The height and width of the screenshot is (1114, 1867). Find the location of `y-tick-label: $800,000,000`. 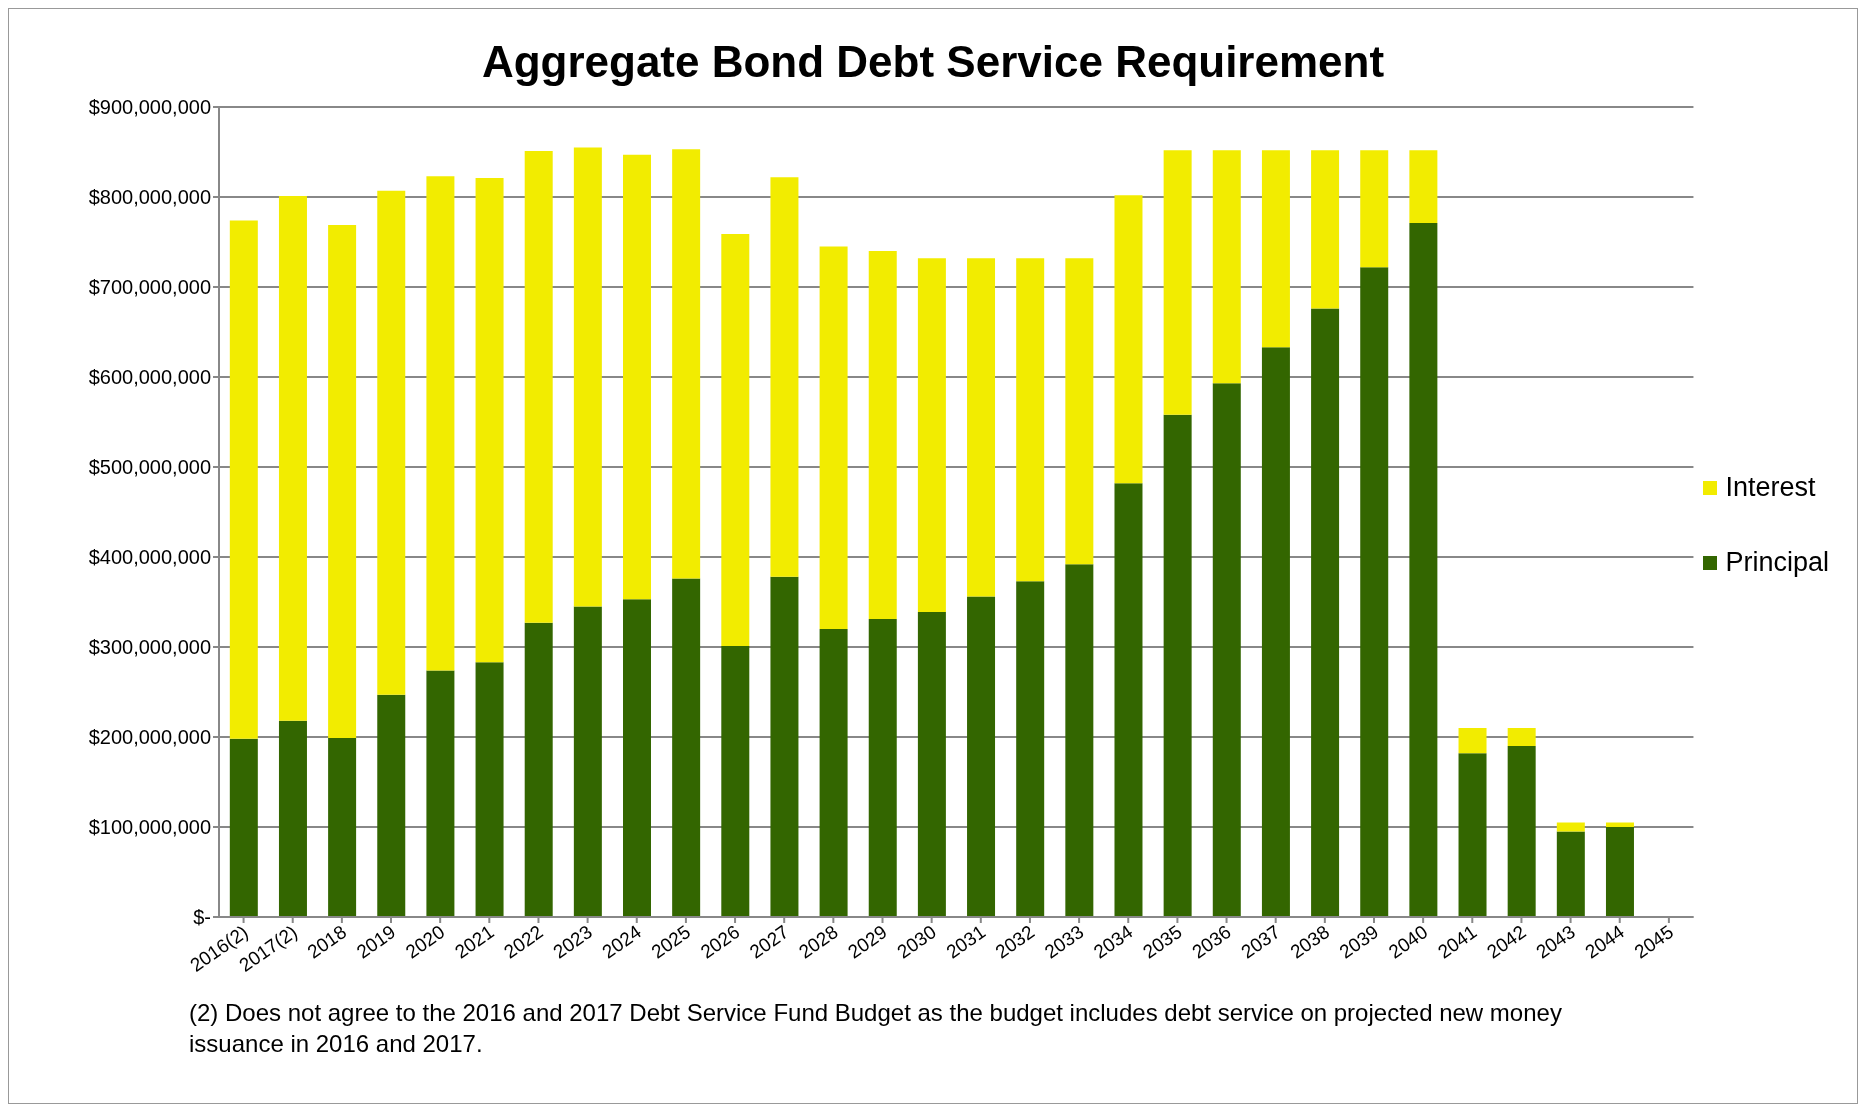

y-tick-label: $800,000,000 is located at coordinates (149, 197).